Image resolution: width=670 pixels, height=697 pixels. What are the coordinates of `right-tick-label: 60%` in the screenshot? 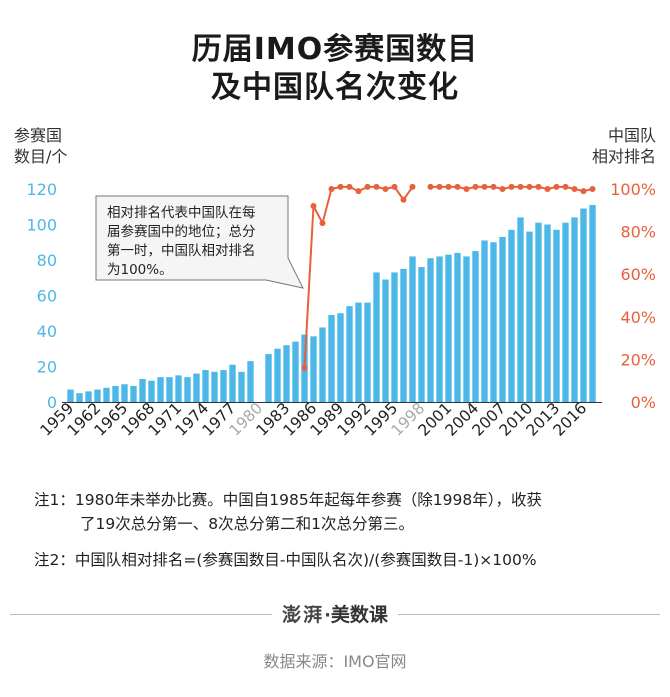 It's located at (638, 274).